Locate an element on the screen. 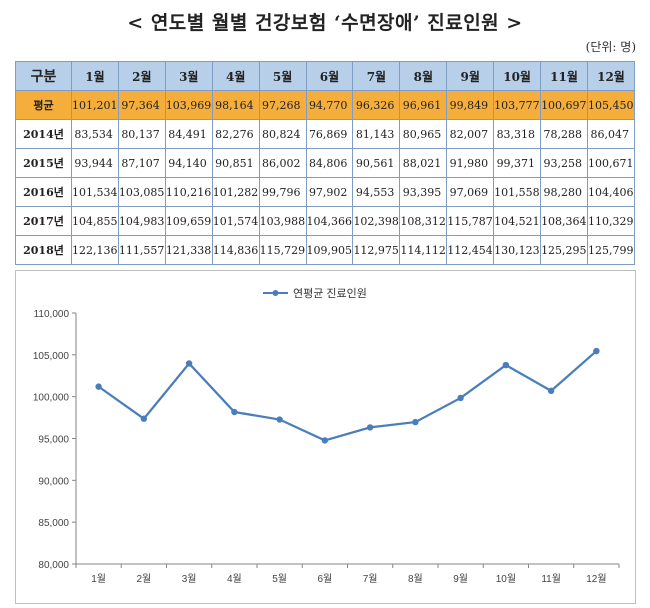 This screenshot has width=650, height=608. table-cell: 121,338 is located at coordinates (188, 250).